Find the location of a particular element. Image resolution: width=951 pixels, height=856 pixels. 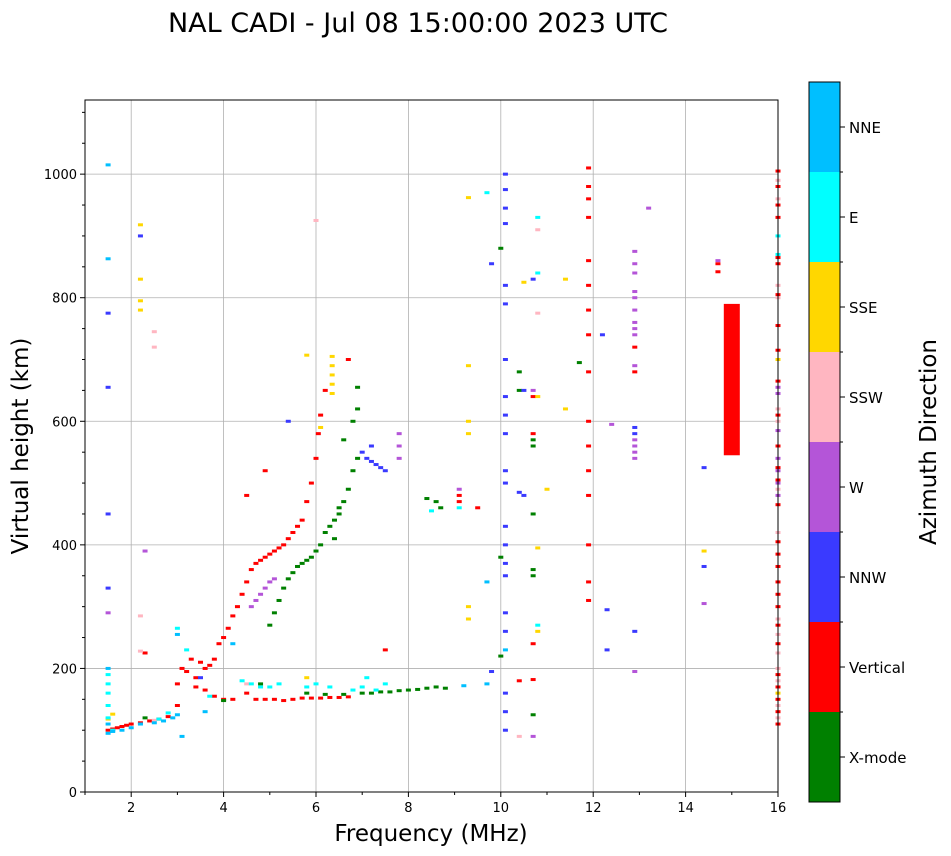

colorbar-tick-label: SSW is located at coordinates (866, 398).